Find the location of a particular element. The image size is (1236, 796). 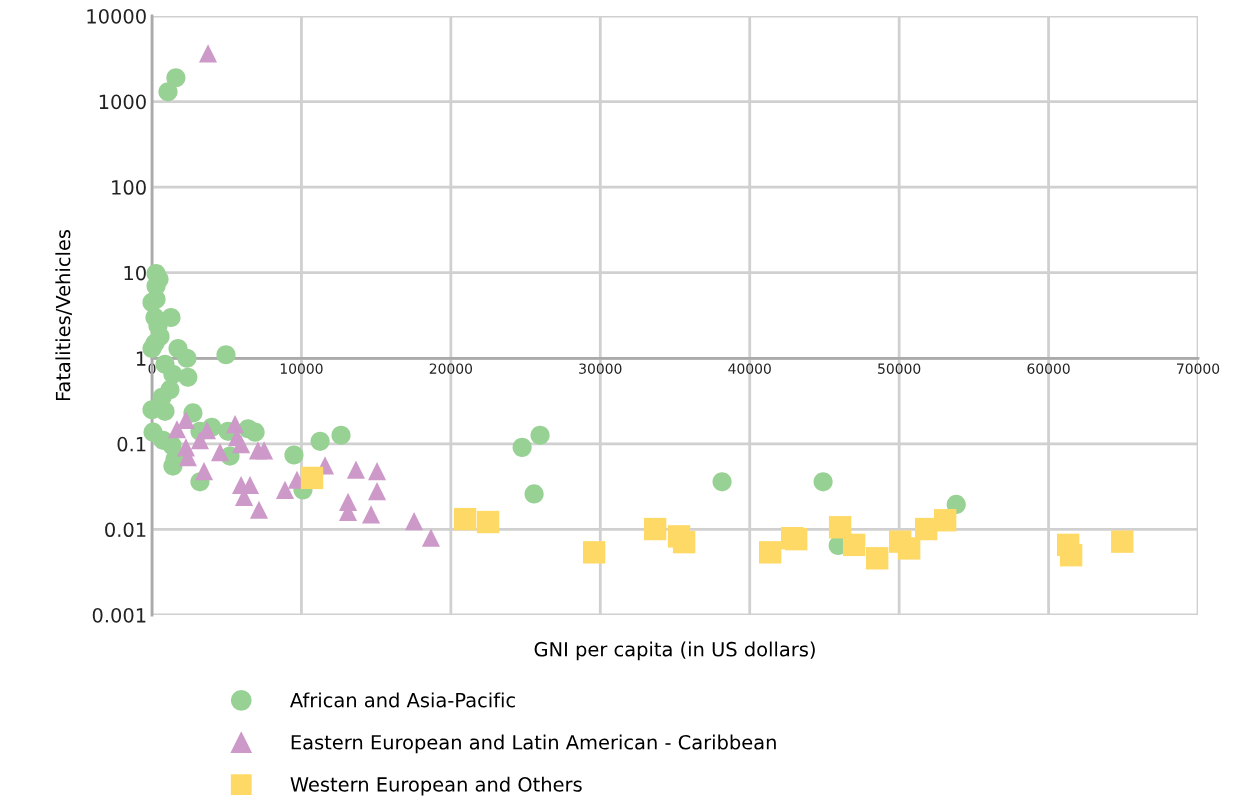

legend-label: Eastern European and Latin American - Caribbean is located at coordinates (533, 744).